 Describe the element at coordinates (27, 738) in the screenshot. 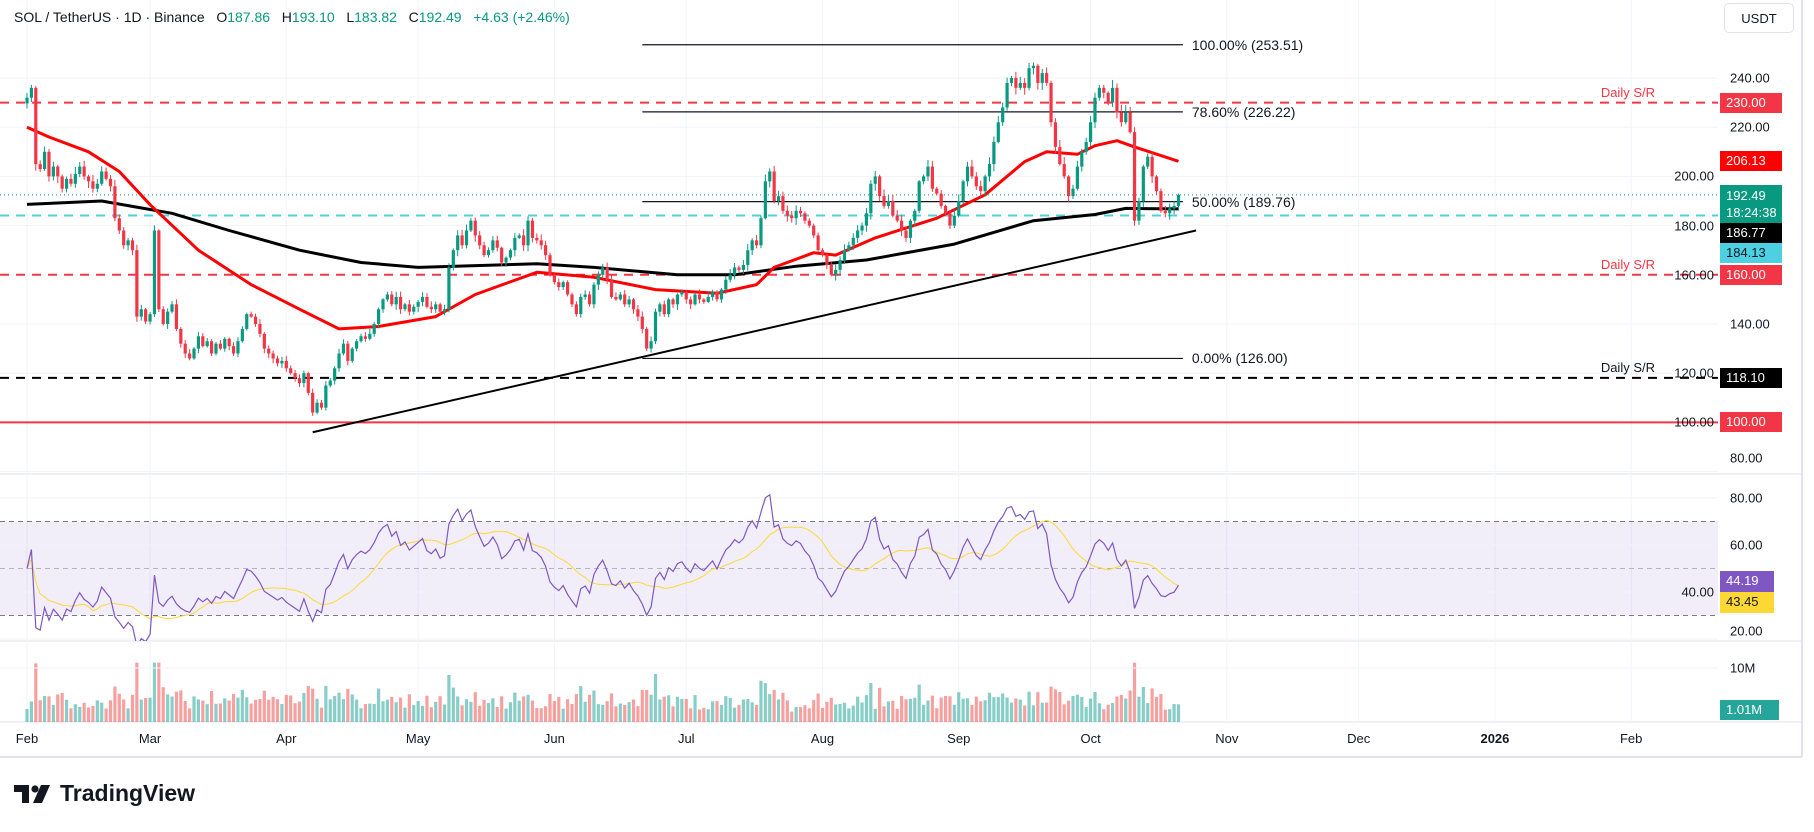

I see `time-axis-label: Feb` at that location.